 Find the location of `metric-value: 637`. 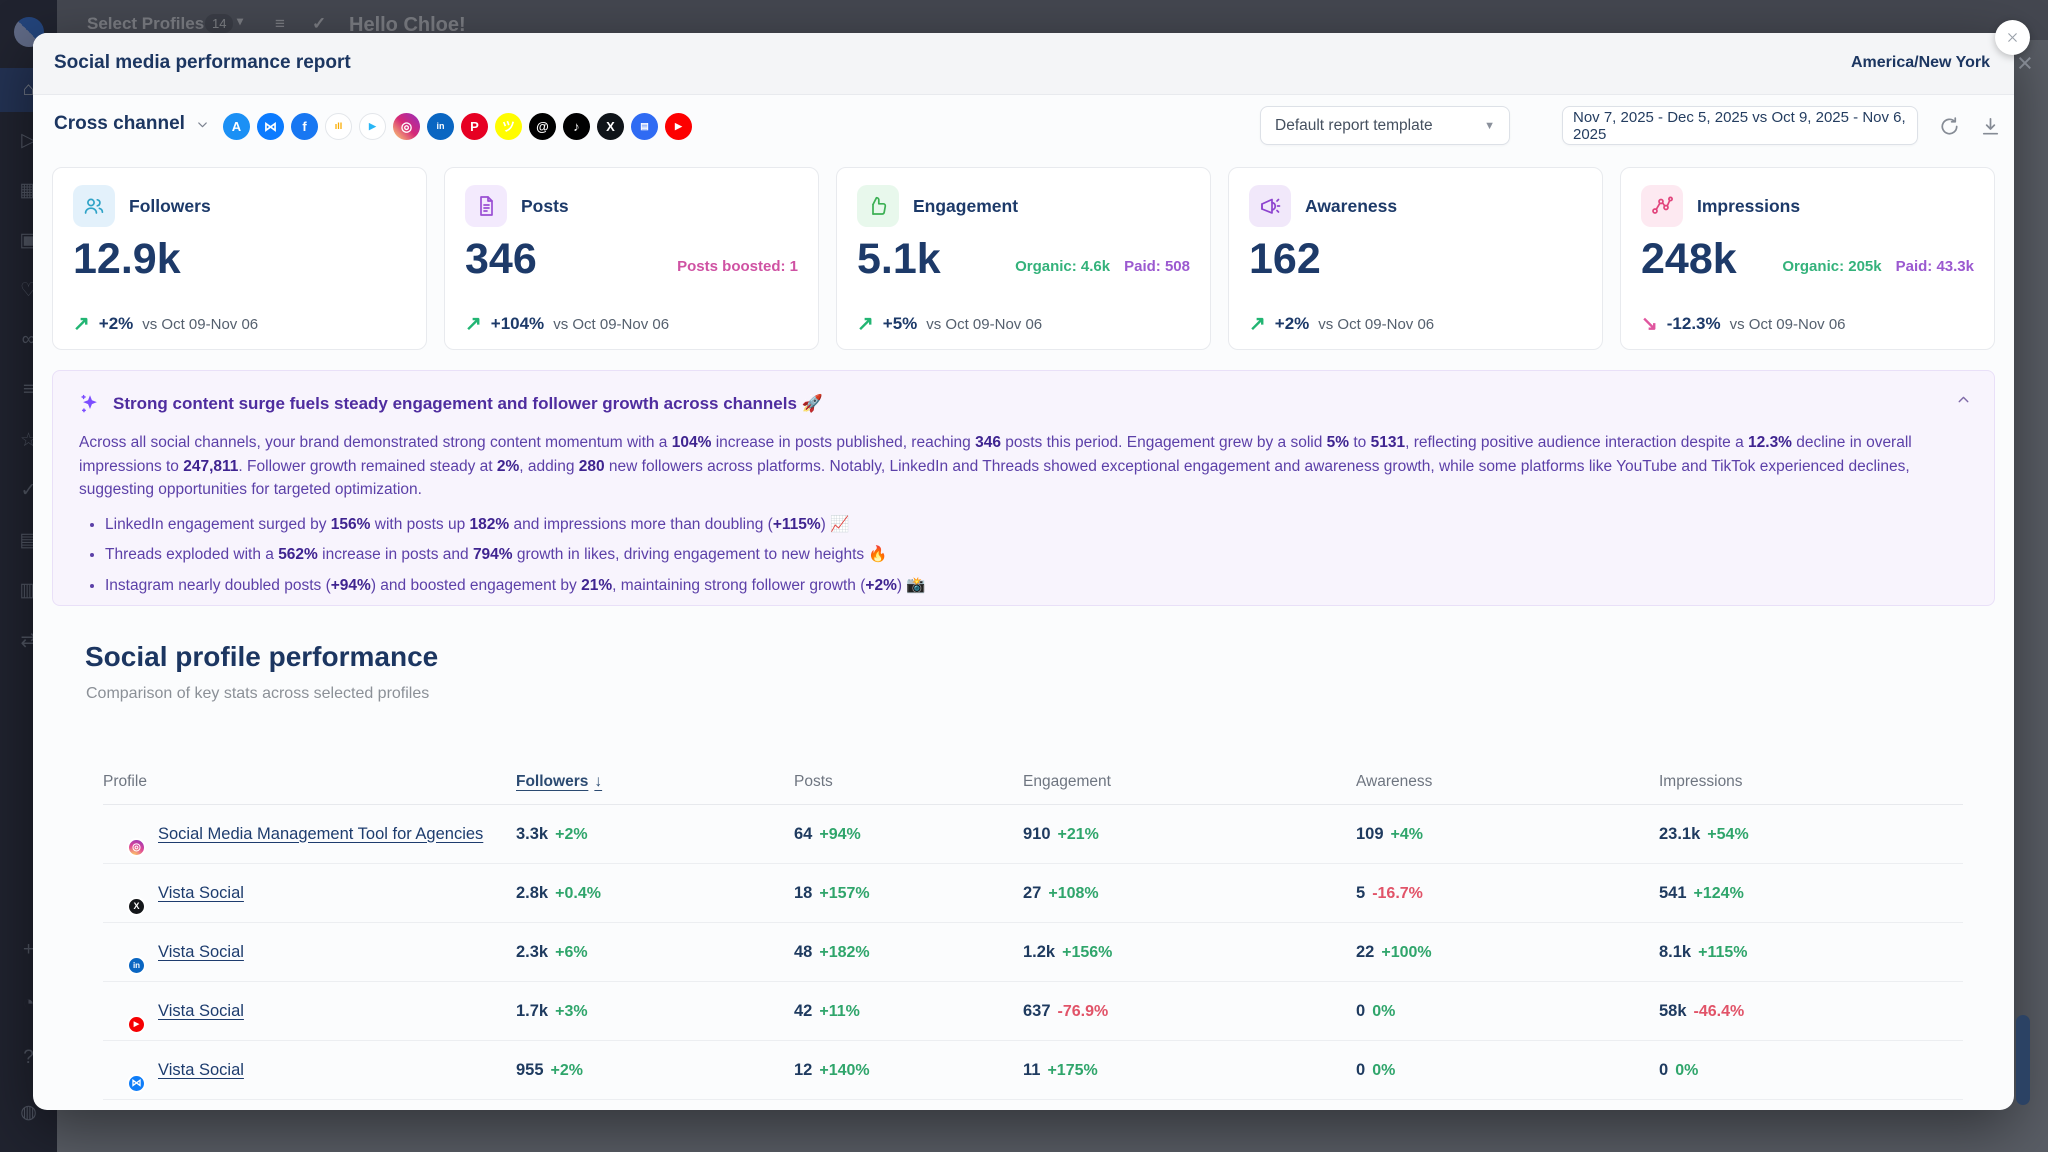

metric-value: 637 is located at coordinates (1037, 1010).